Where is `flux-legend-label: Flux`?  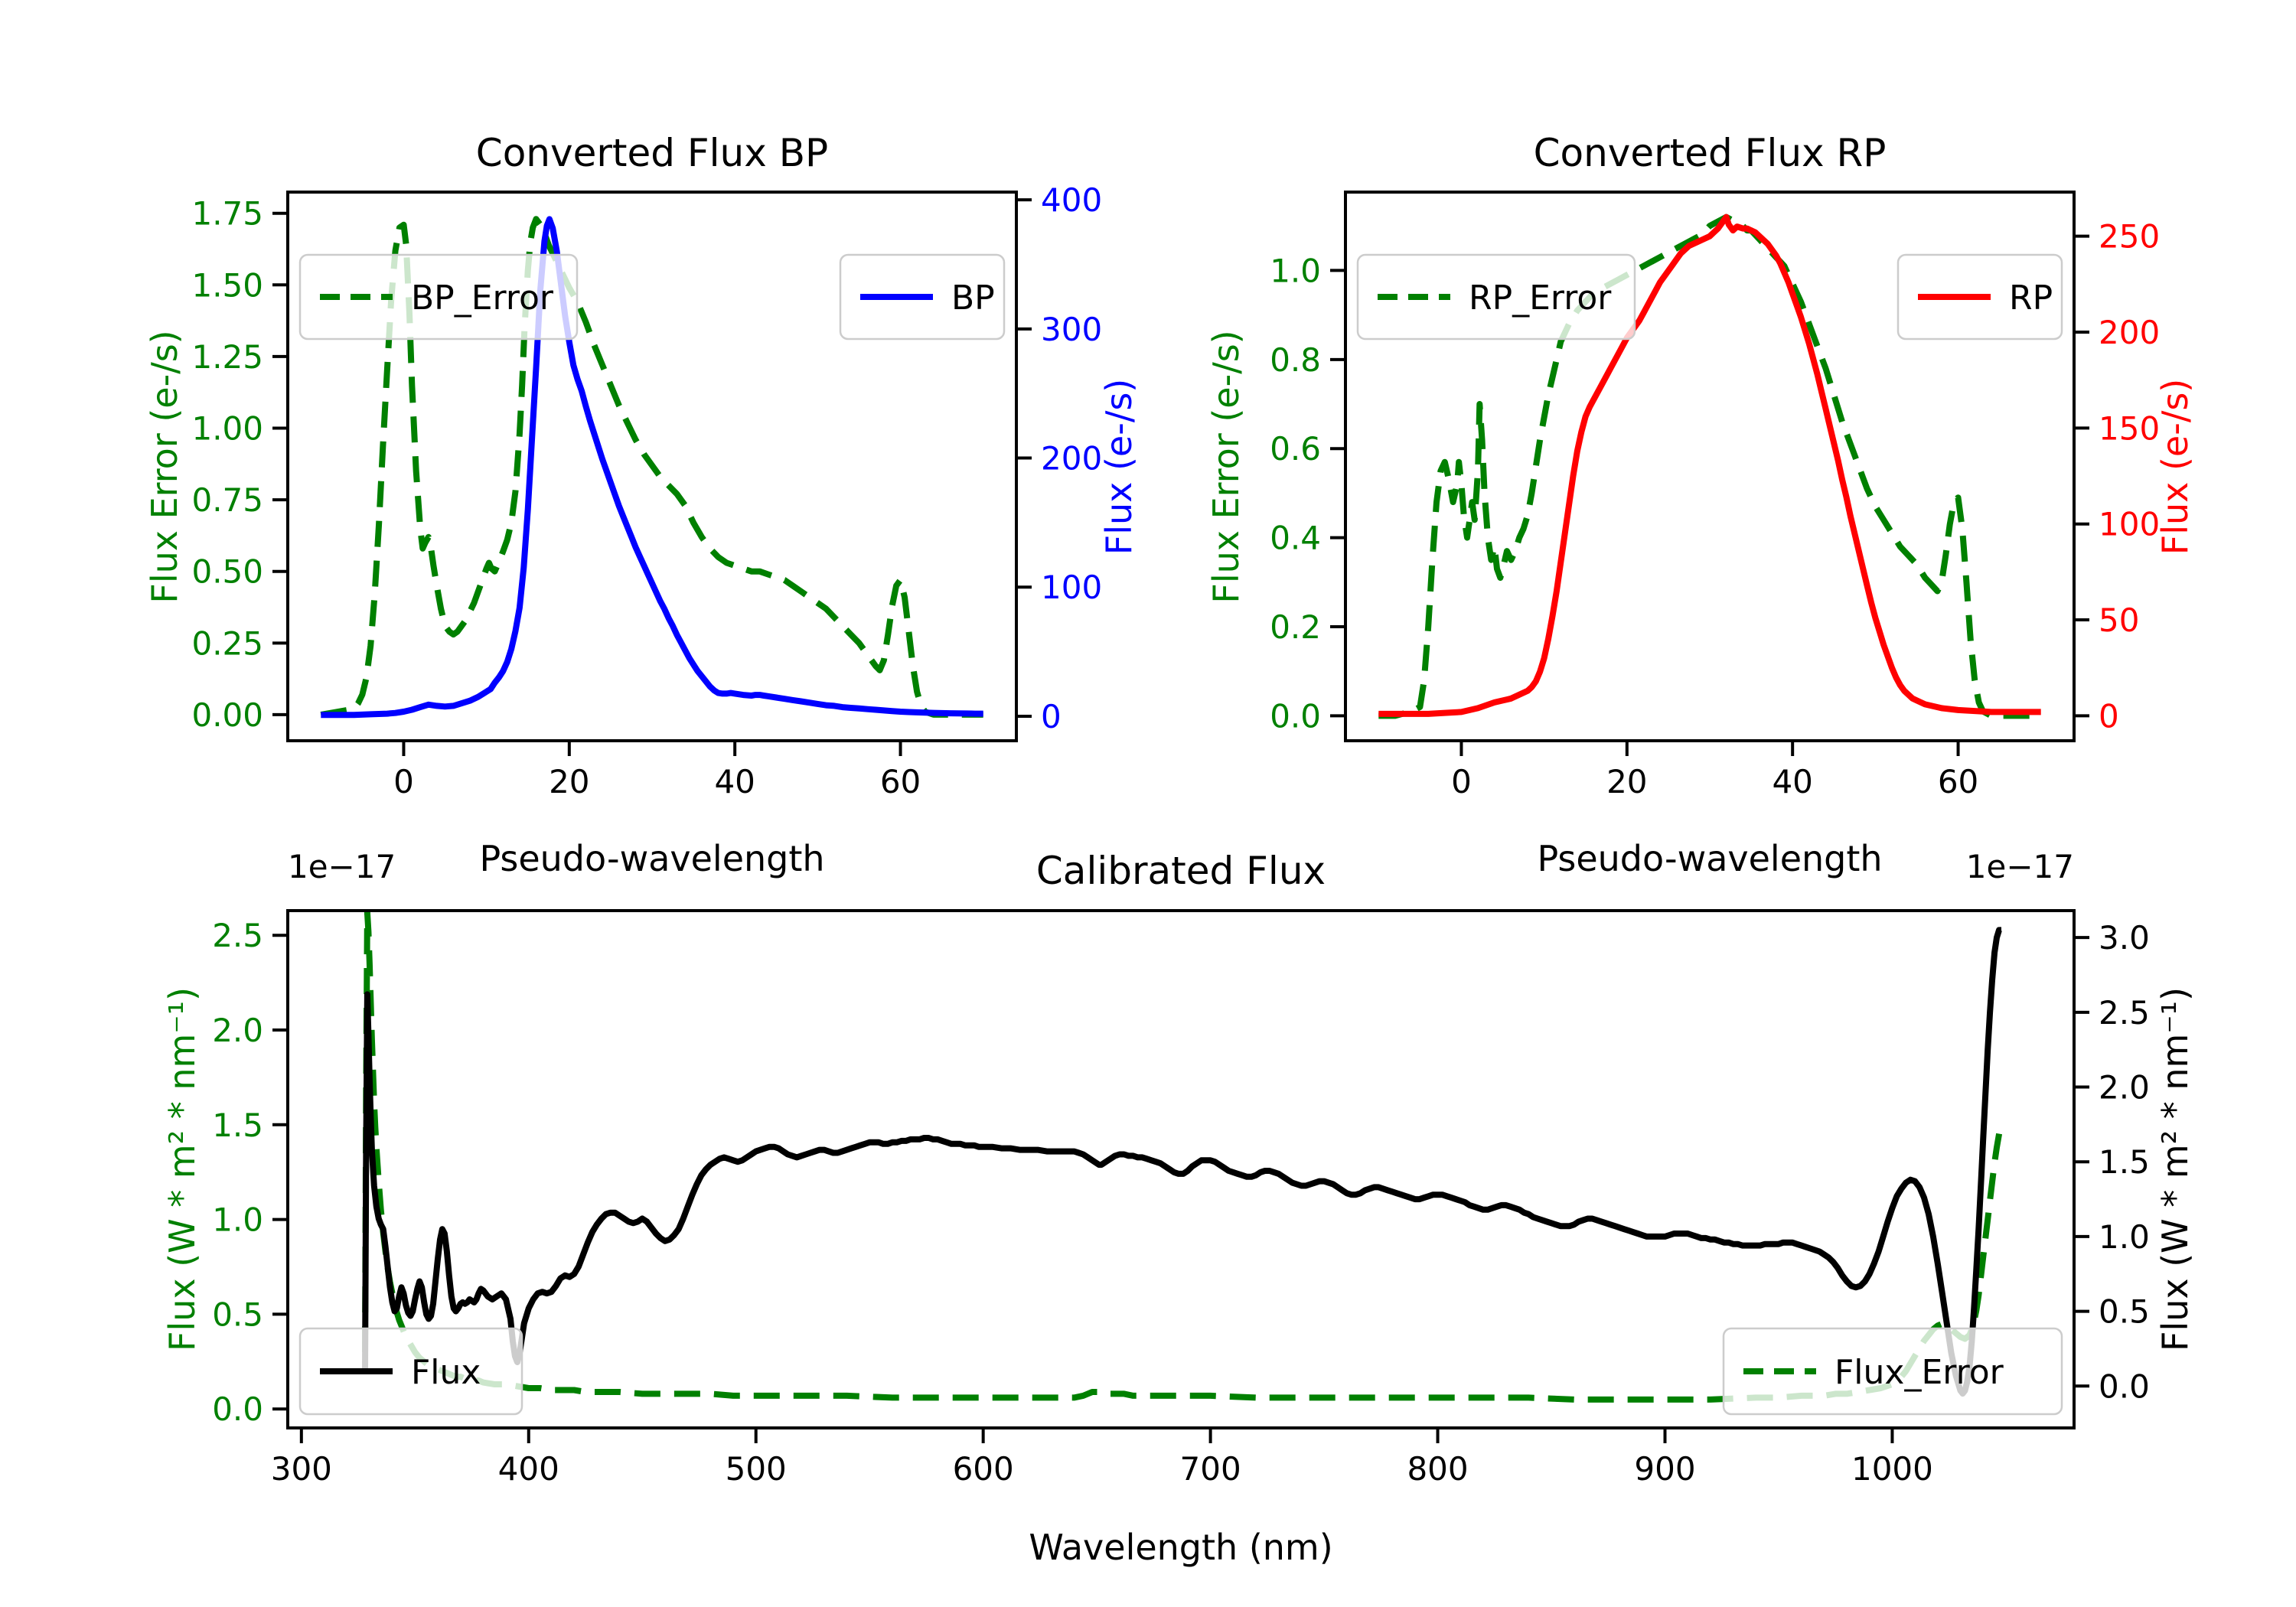 flux-legend-label: Flux is located at coordinates (446, 1373).